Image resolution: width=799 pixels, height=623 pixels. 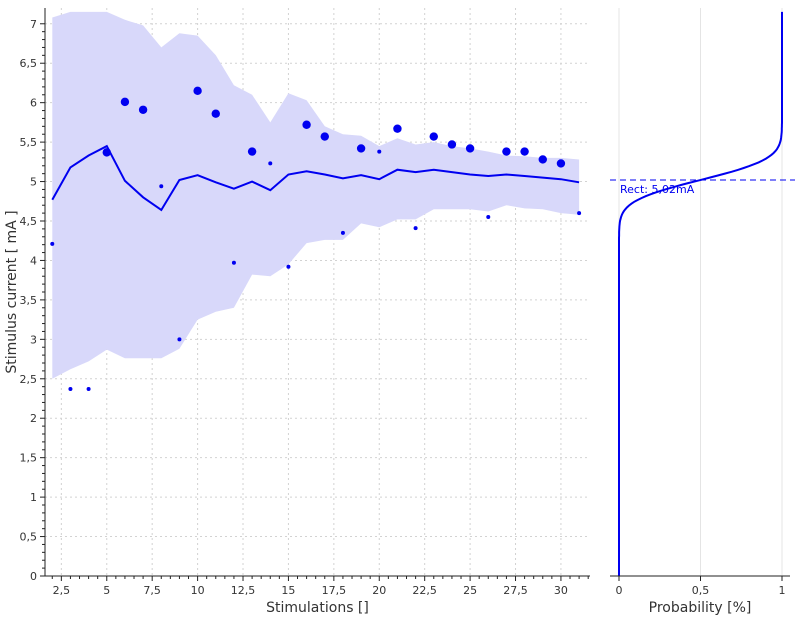 What do you see at coordinates (29, 221) in the screenshot?
I see `y-tick-label: 4,5` at bounding box center [29, 221].